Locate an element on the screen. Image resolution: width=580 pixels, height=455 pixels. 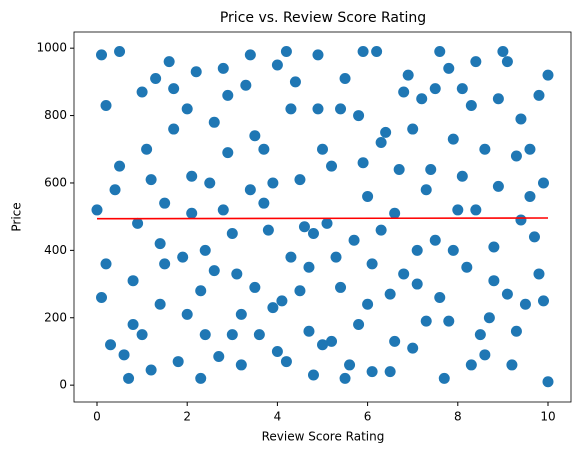
y-tick-label: 1000 is located at coordinates (51, 48).